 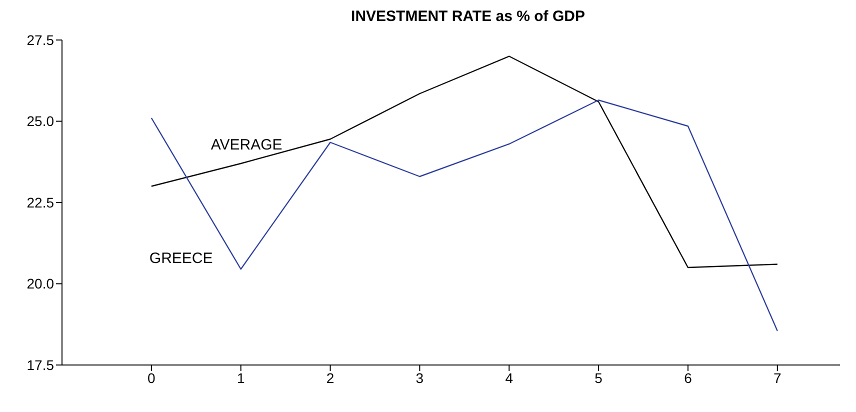 What do you see at coordinates (598, 378) in the screenshot?
I see `x-tick-label: 5` at bounding box center [598, 378].